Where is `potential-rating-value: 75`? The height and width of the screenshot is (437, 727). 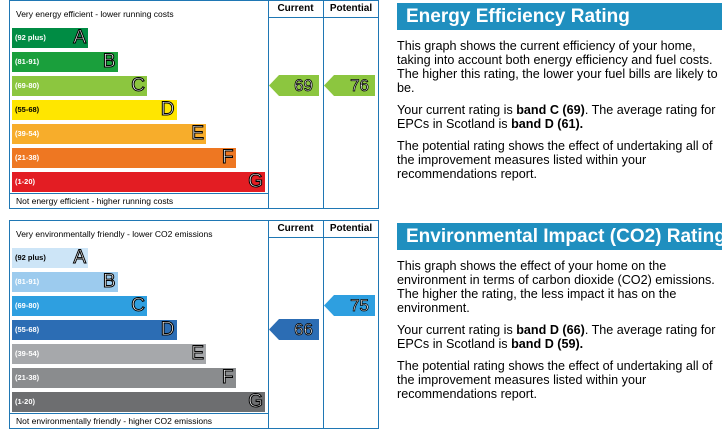 potential-rating-value: 75 is located at coordinates (360, 306).